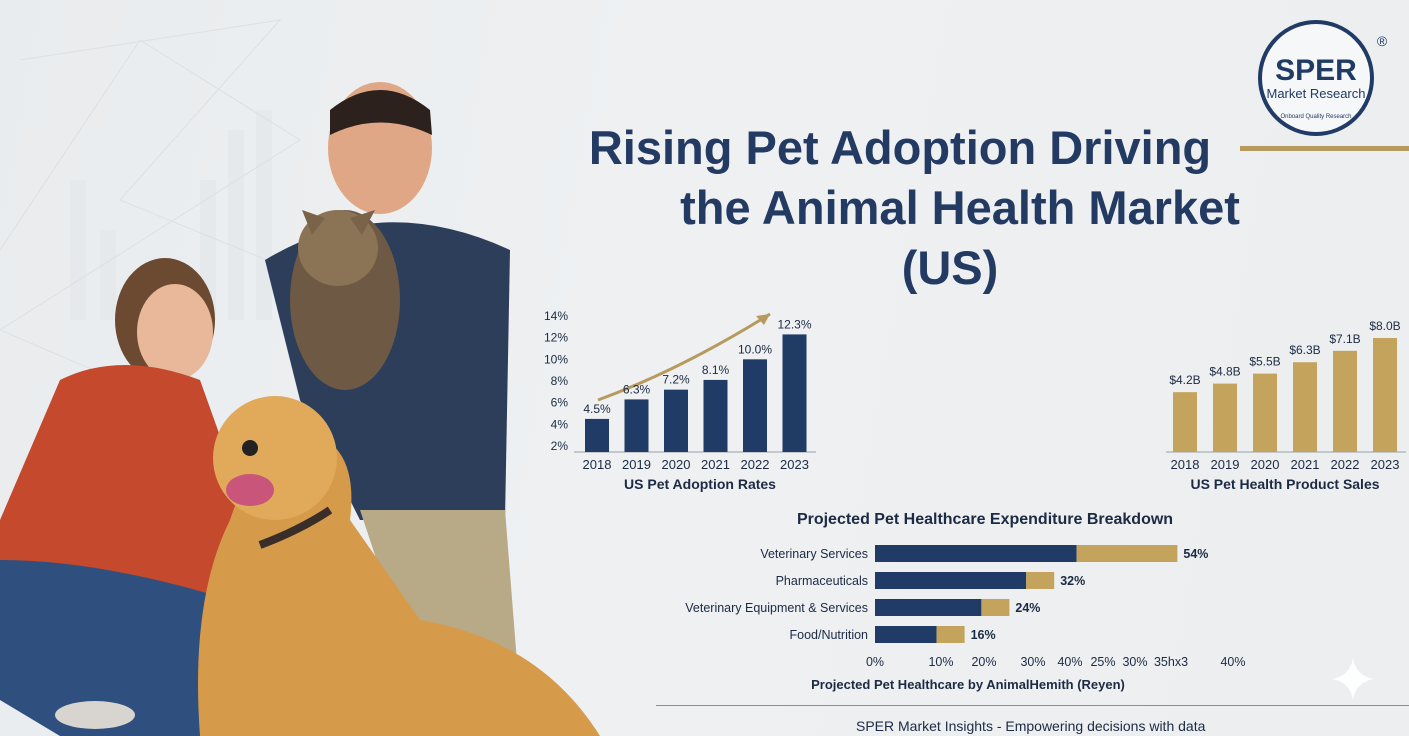 The height and width of the screenshot is (736, 1409). What do you see at coordinates (560, 403) in the screenshot?
I see `y-tick-label: 6%` at bounding box center [560, 403].